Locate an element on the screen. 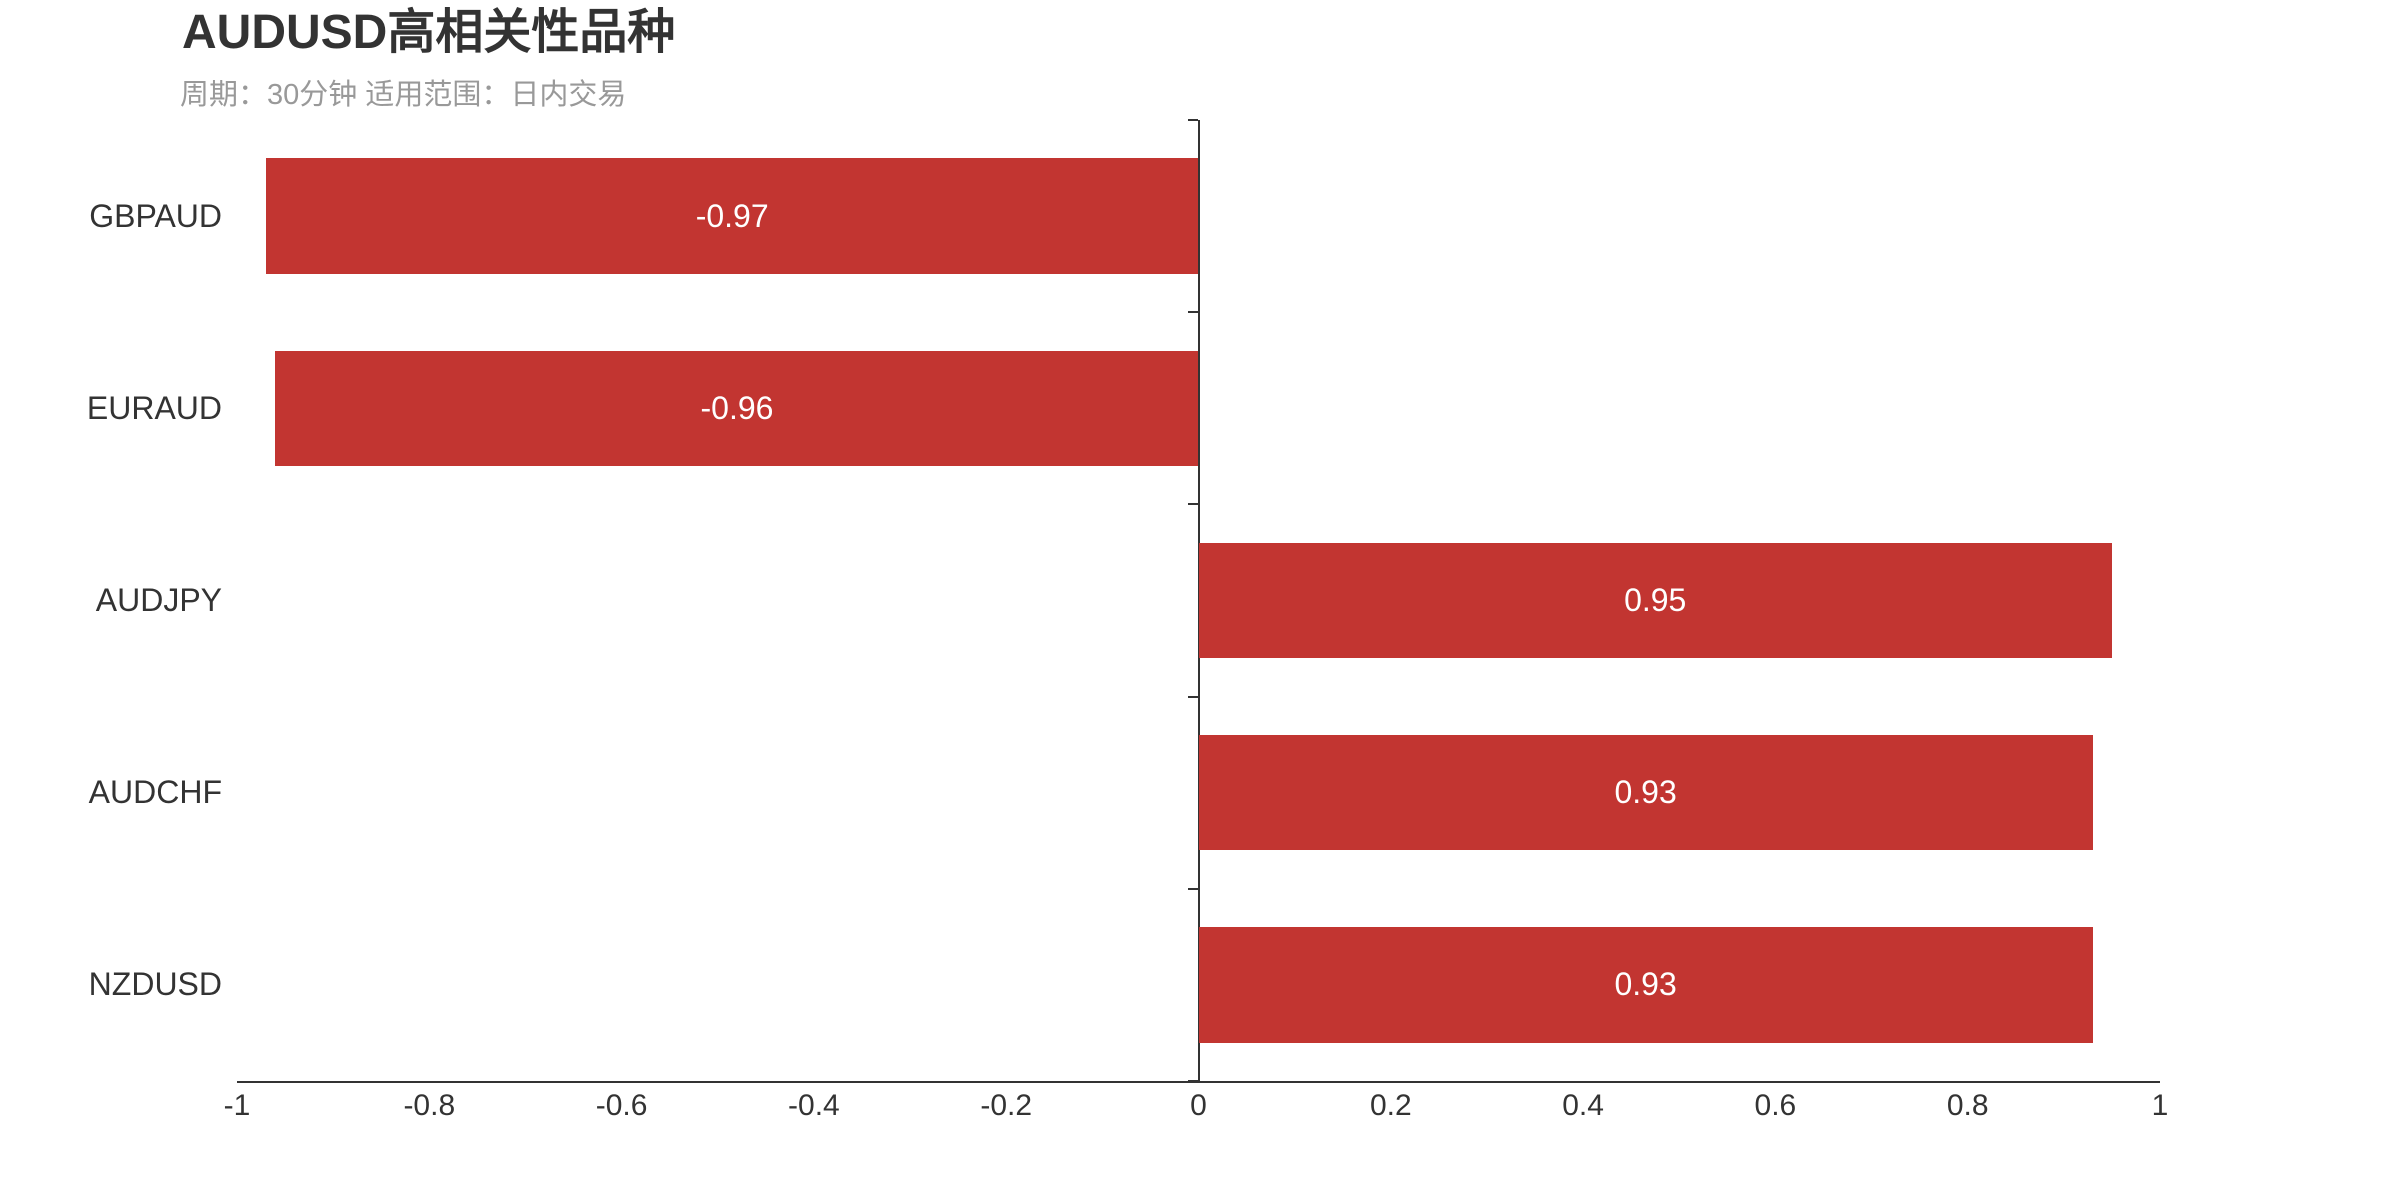 The height and width of the screenshot is (1200, 2400). bar-audjpy: 0.95 is located at coordinates (1655, 600).